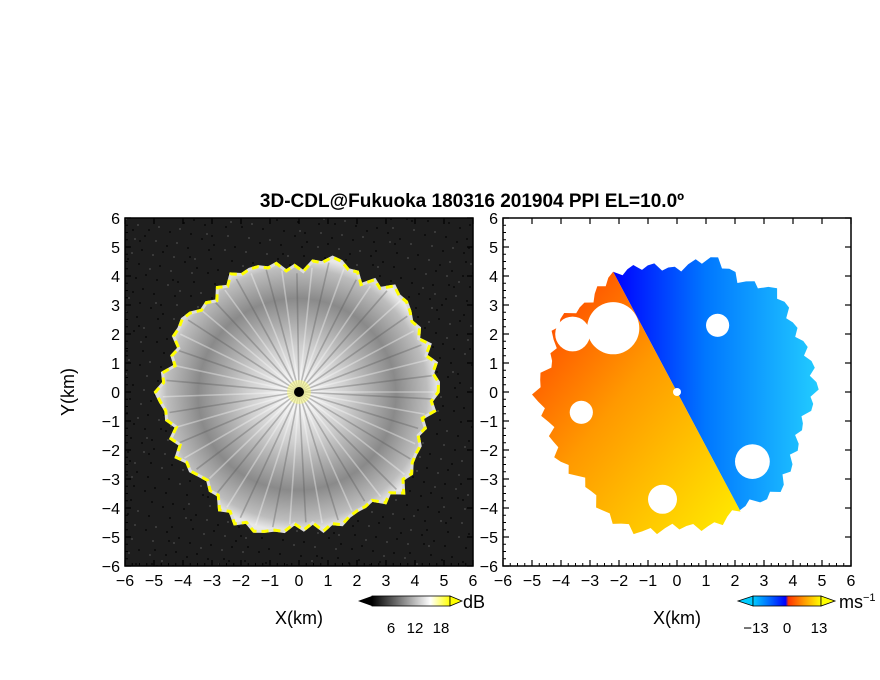 This screenshot has width=880, height=680. I want to click on left-x-axis-label: X(km), so click(299, 618).